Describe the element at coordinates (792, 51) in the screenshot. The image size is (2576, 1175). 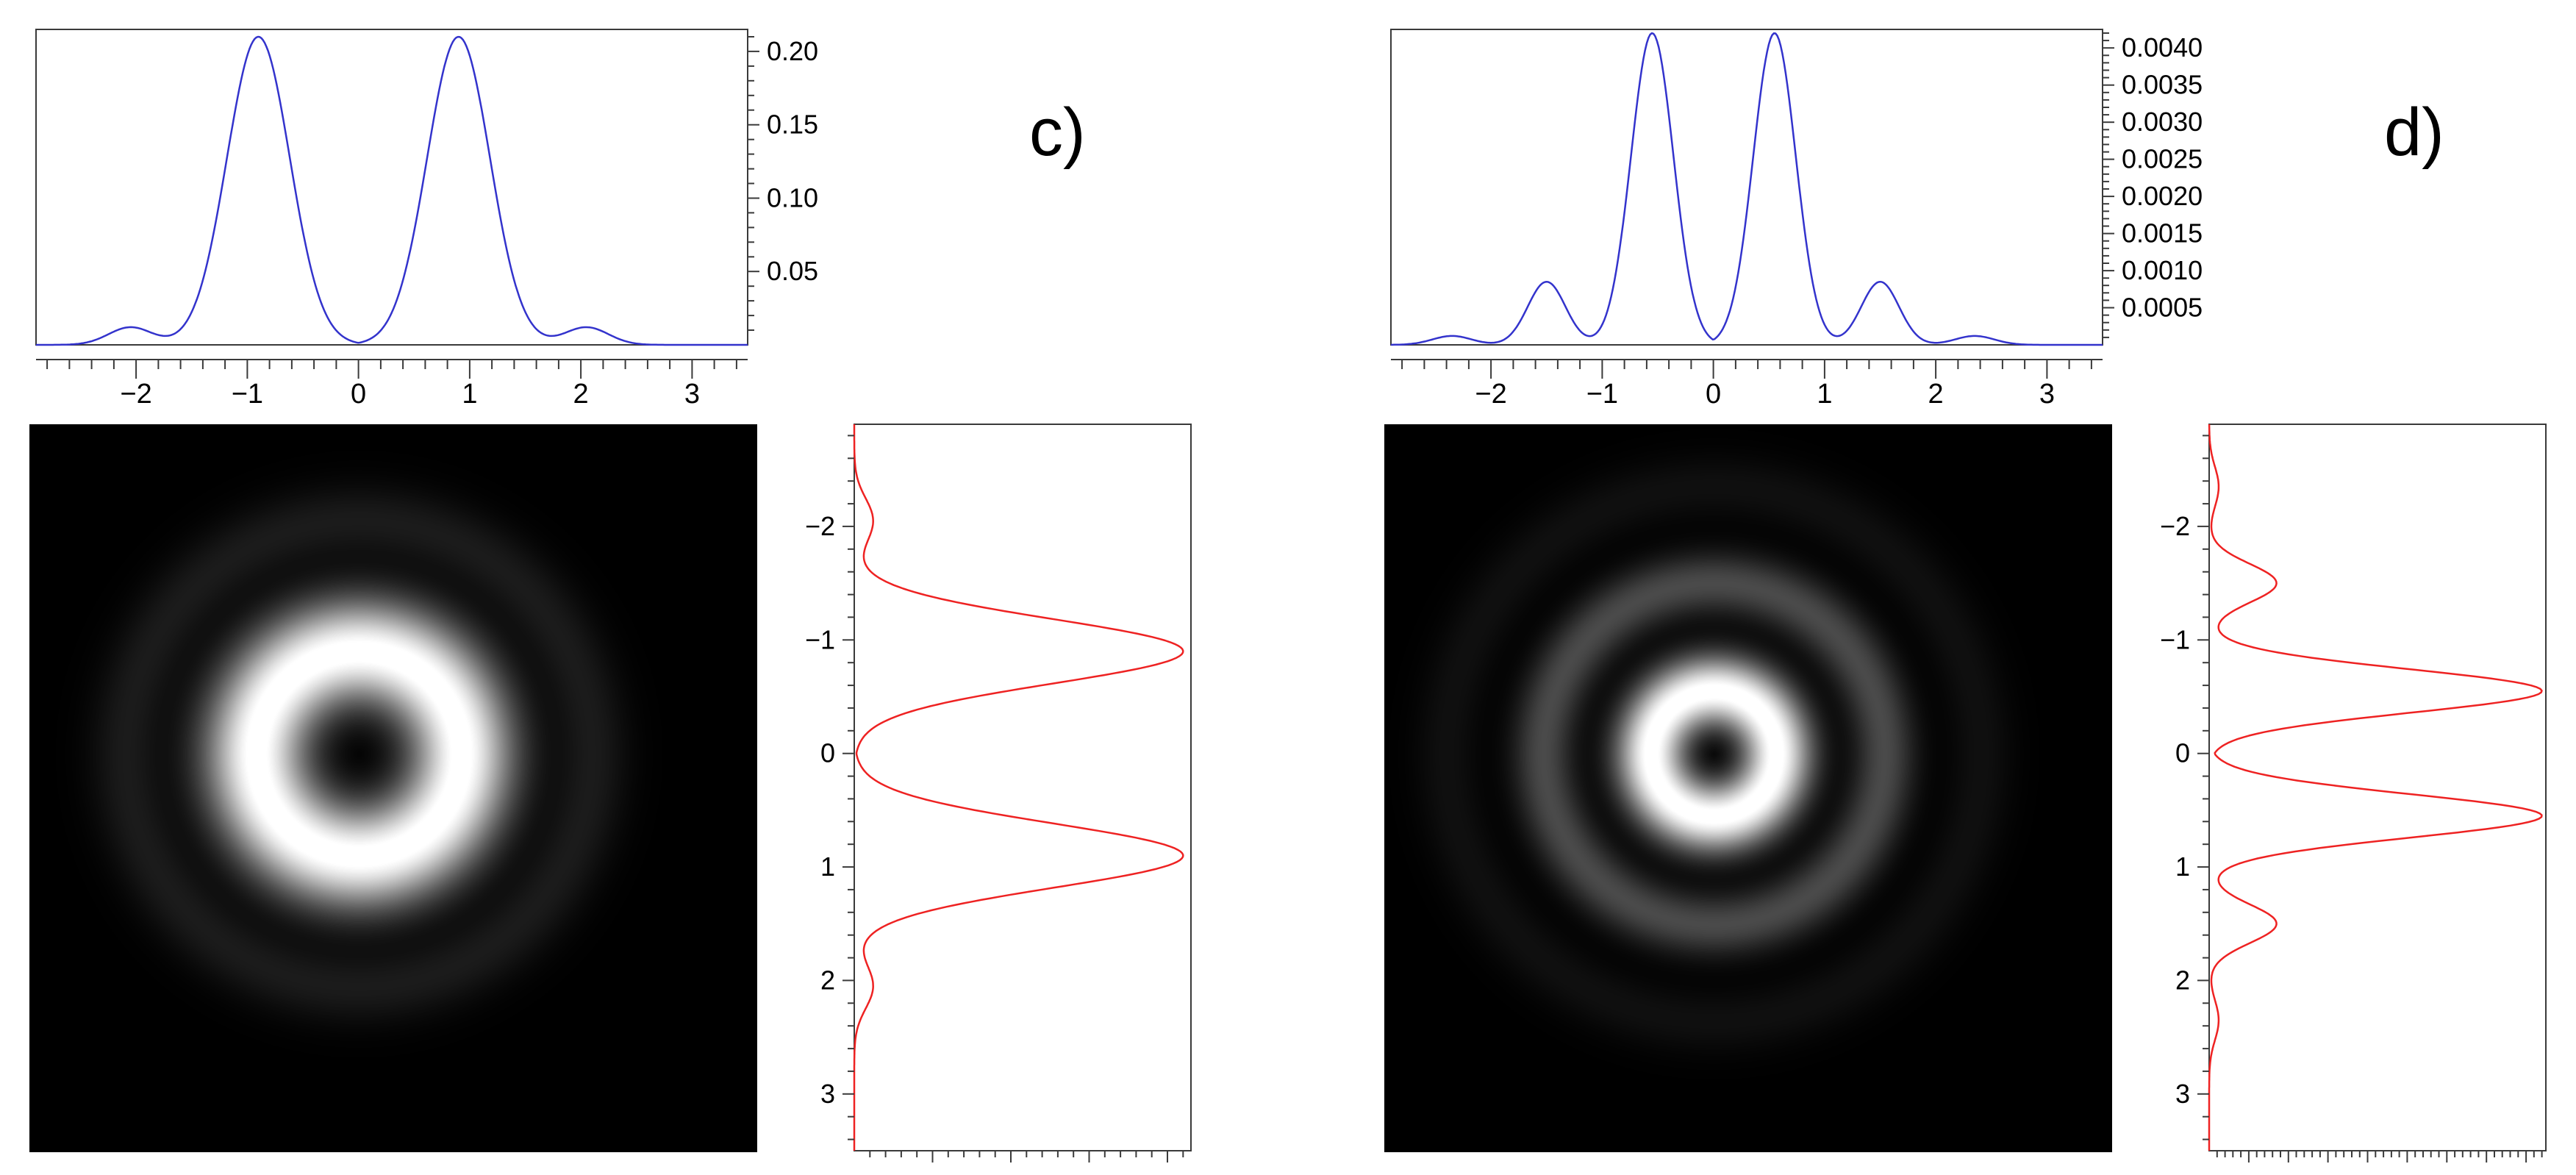
I see `svg-text: 0.20` at that location.